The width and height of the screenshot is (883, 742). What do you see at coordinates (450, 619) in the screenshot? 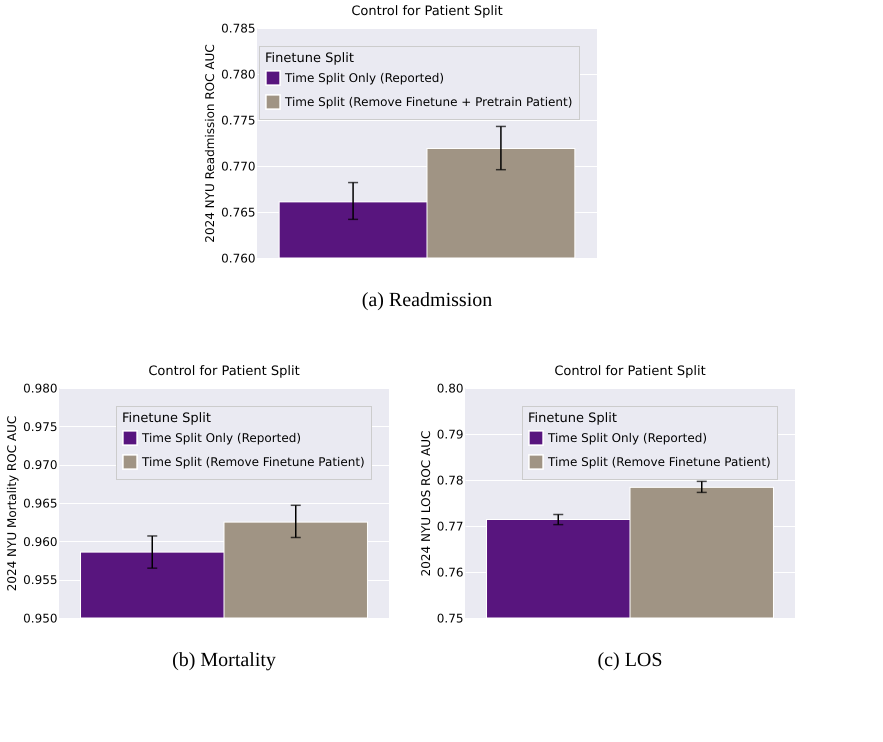
I see `y-tick-label: 0.75` at bounding box center [450, 619].